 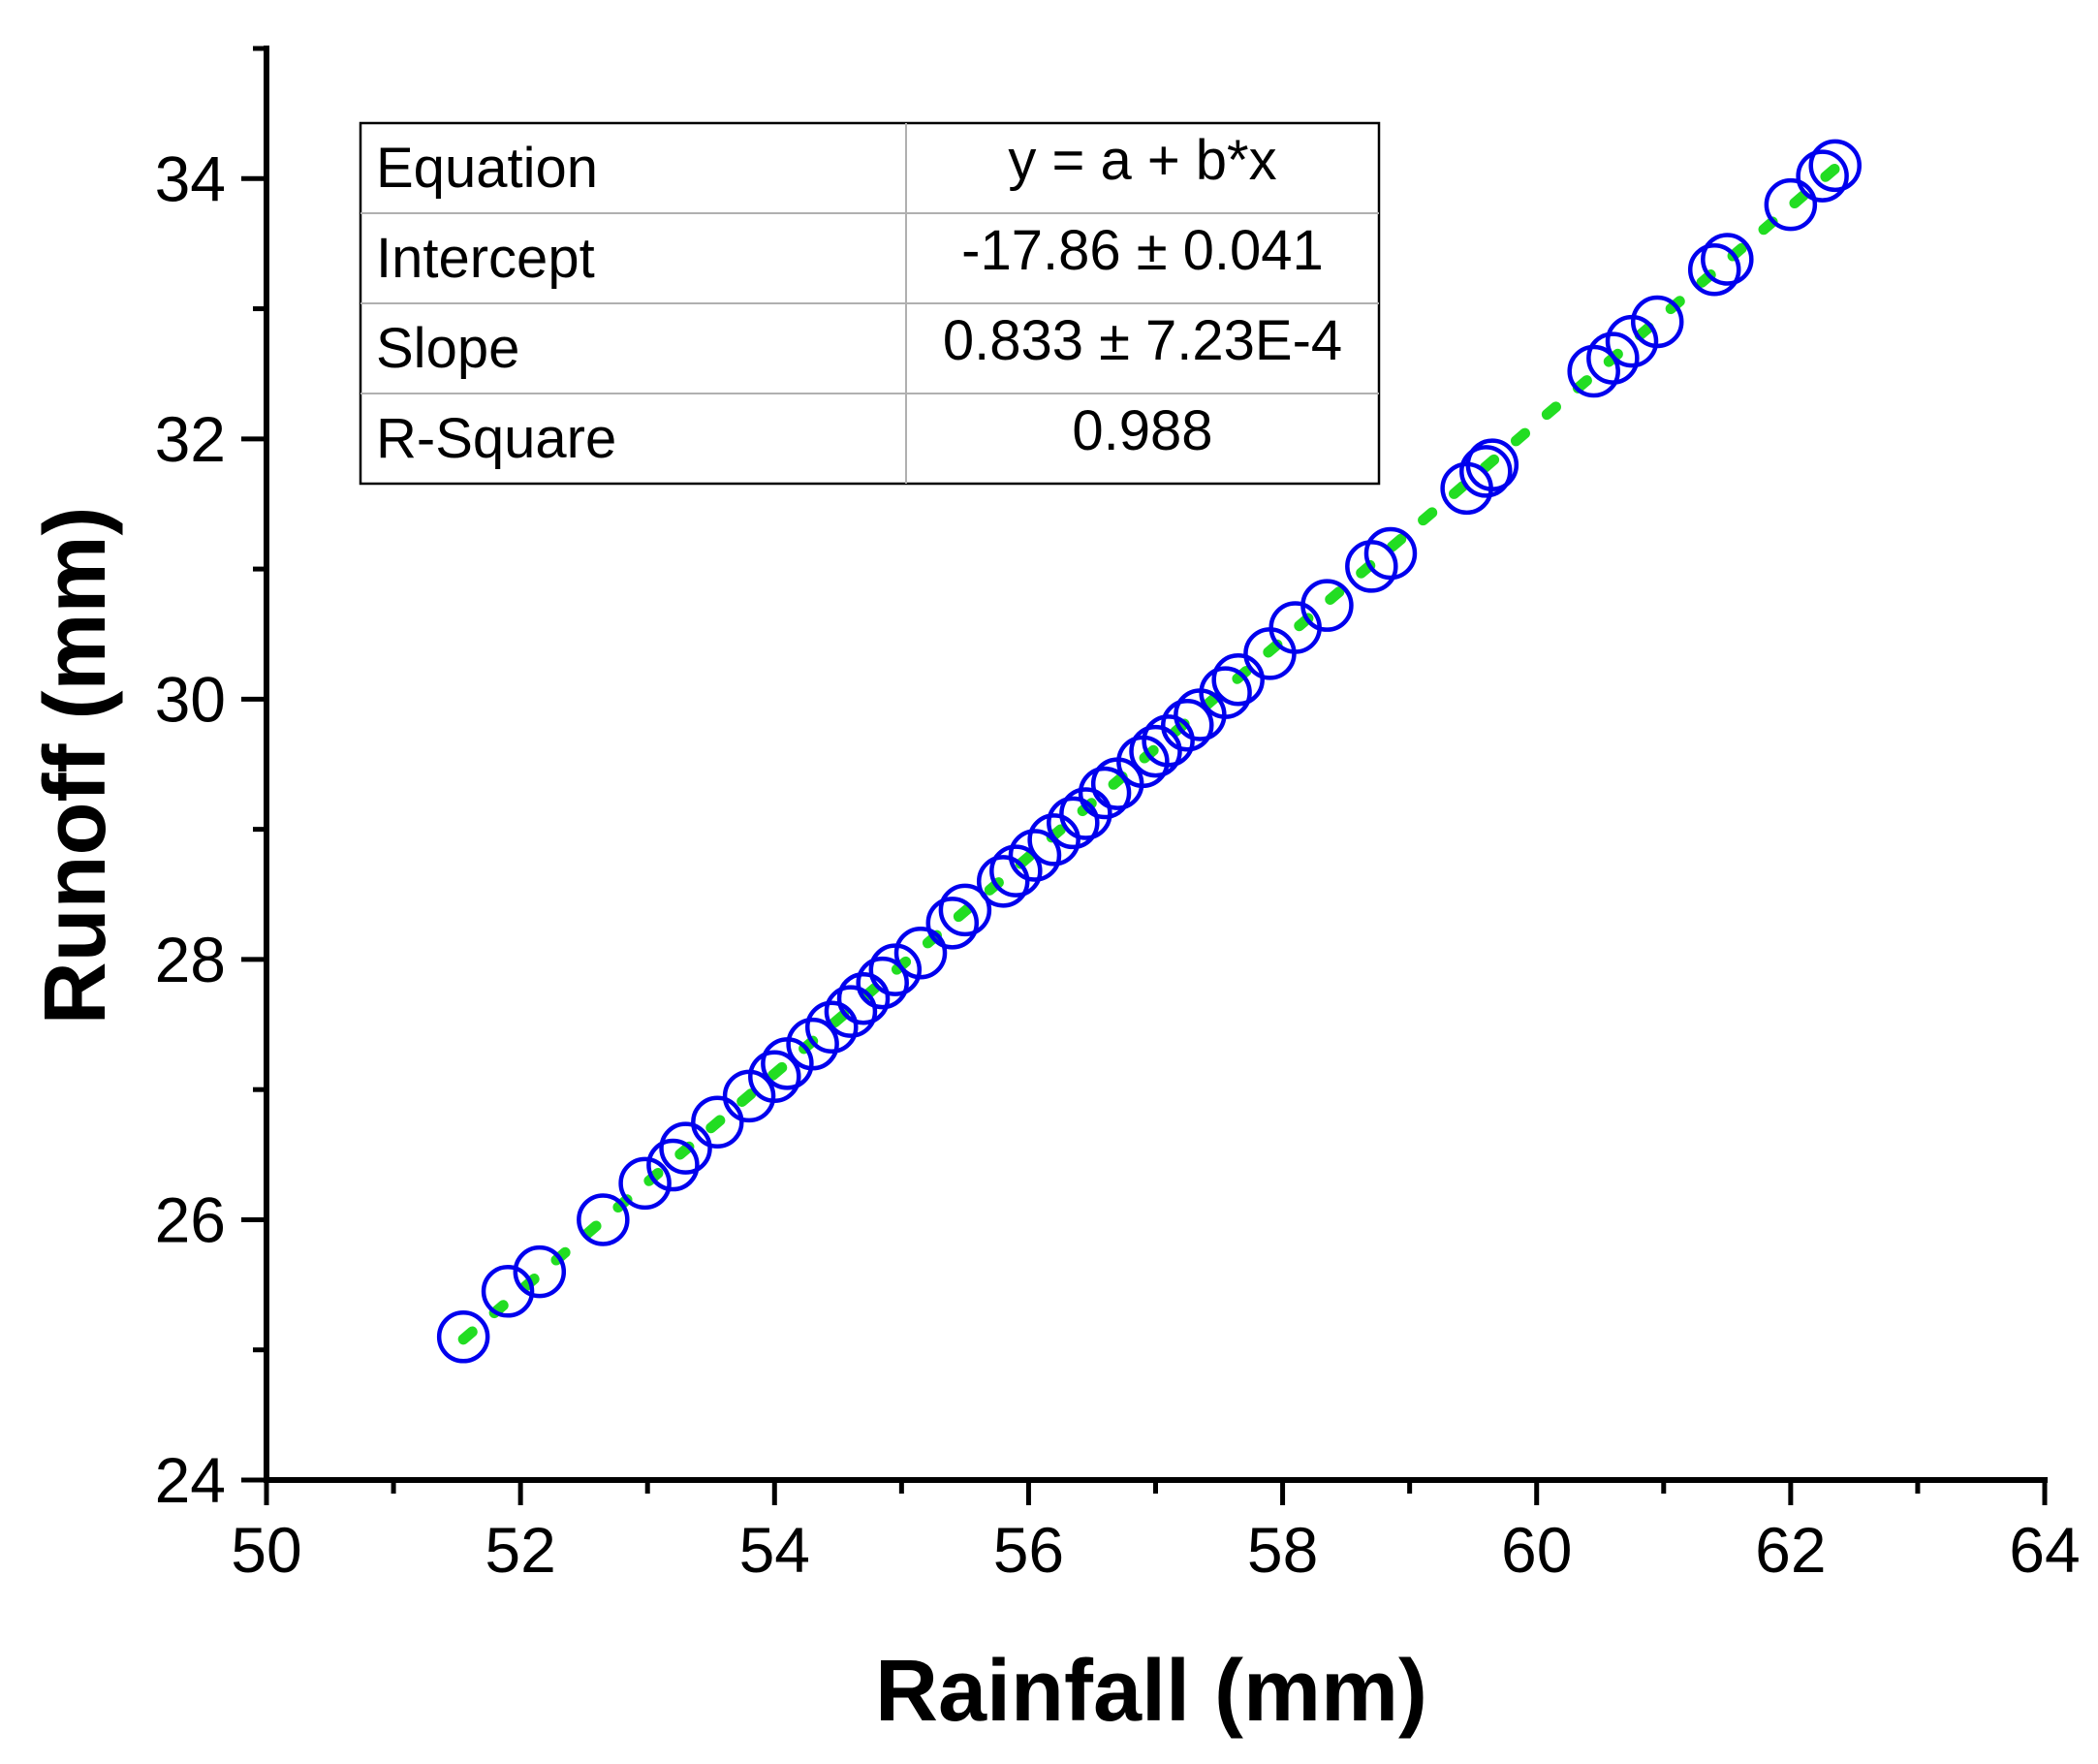 I want to click on stats-table-value: 0.833 ± 7.23E-4, so click(x=1142, y=341).